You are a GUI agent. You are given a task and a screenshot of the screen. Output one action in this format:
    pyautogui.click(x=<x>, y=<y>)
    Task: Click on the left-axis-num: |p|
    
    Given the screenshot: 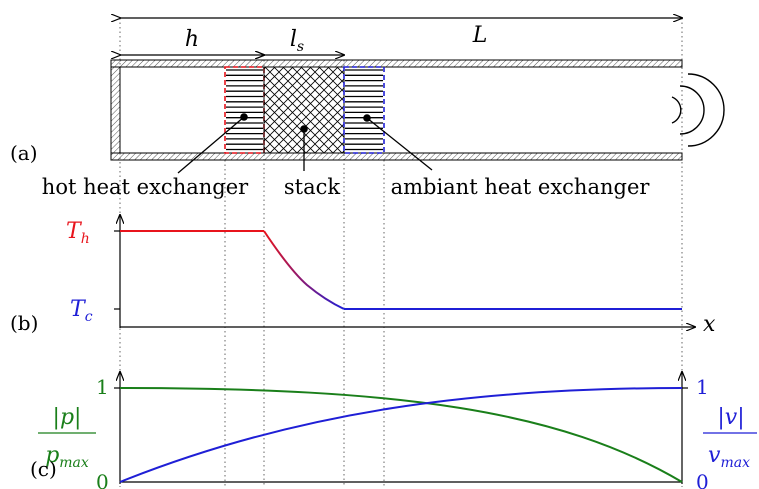 What is the action you would take?
    pyautogui.click(x=67, y=417)
    